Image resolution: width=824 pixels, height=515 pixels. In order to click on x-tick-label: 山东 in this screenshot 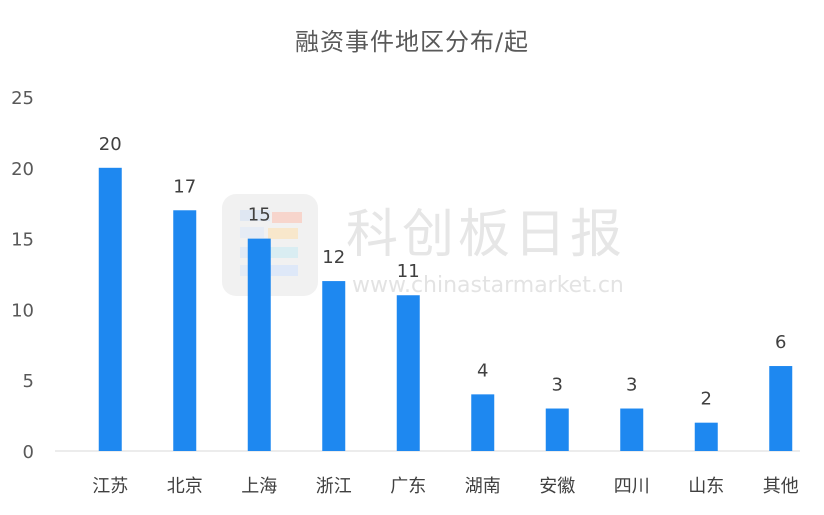, I will do `click(706, 486)`.